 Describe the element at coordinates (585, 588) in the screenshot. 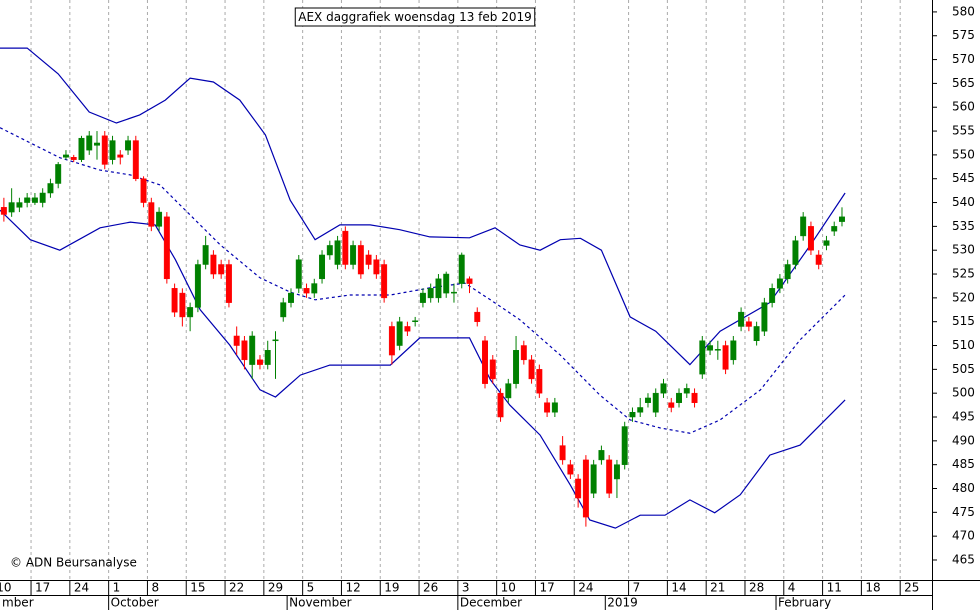

I see `x-tick-label: 24` at that location.